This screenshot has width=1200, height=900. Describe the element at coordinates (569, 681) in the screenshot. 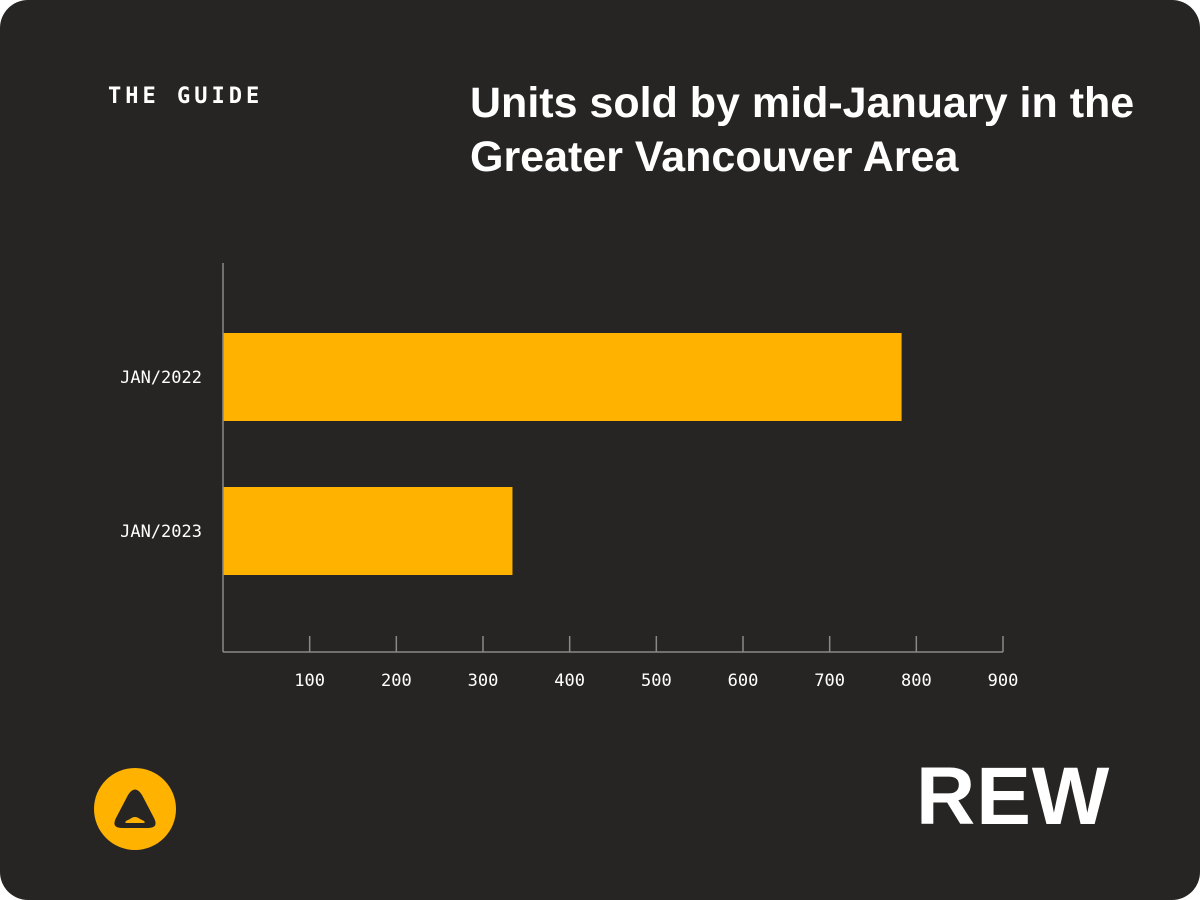

I see `x-tick-label-400: 400` at that location.